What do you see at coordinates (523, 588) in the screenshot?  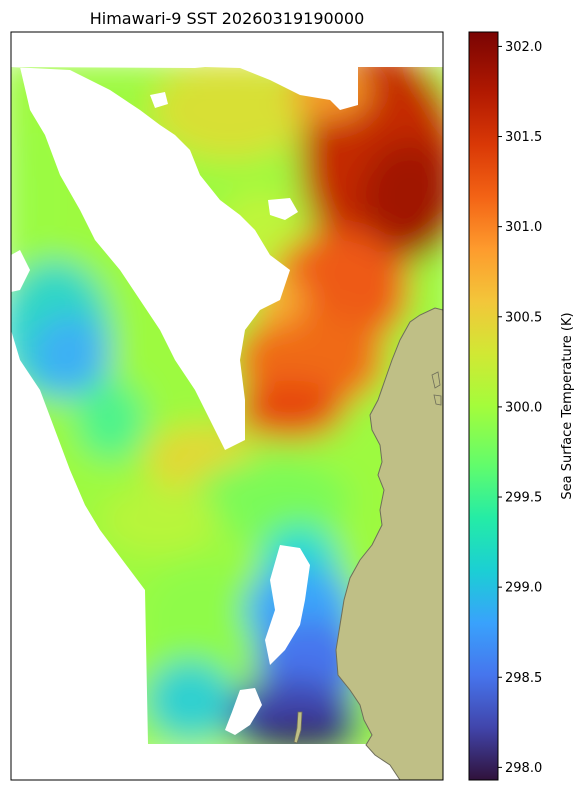 I see `colorbar-tick-label: 299.0` at bounding box center [523, 588].